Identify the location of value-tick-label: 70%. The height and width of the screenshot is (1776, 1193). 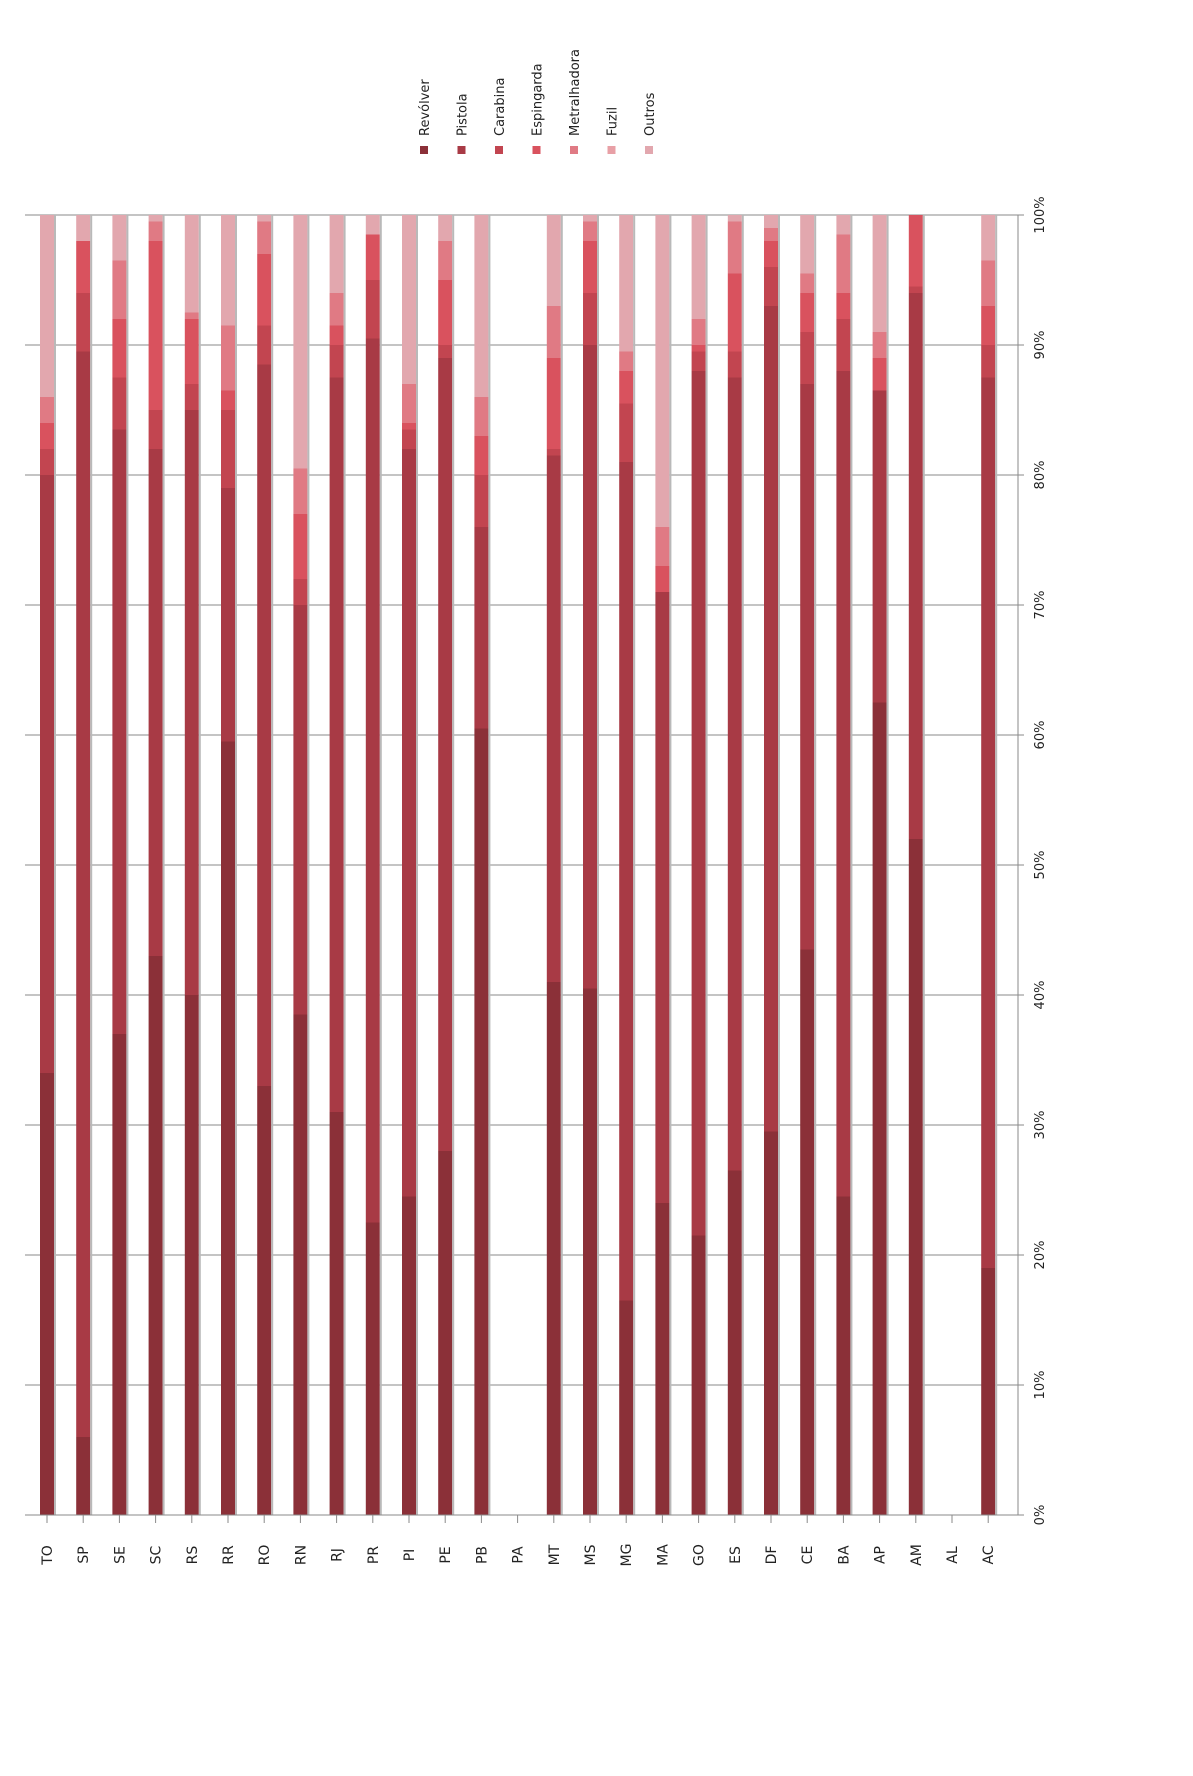
(1040, 605).